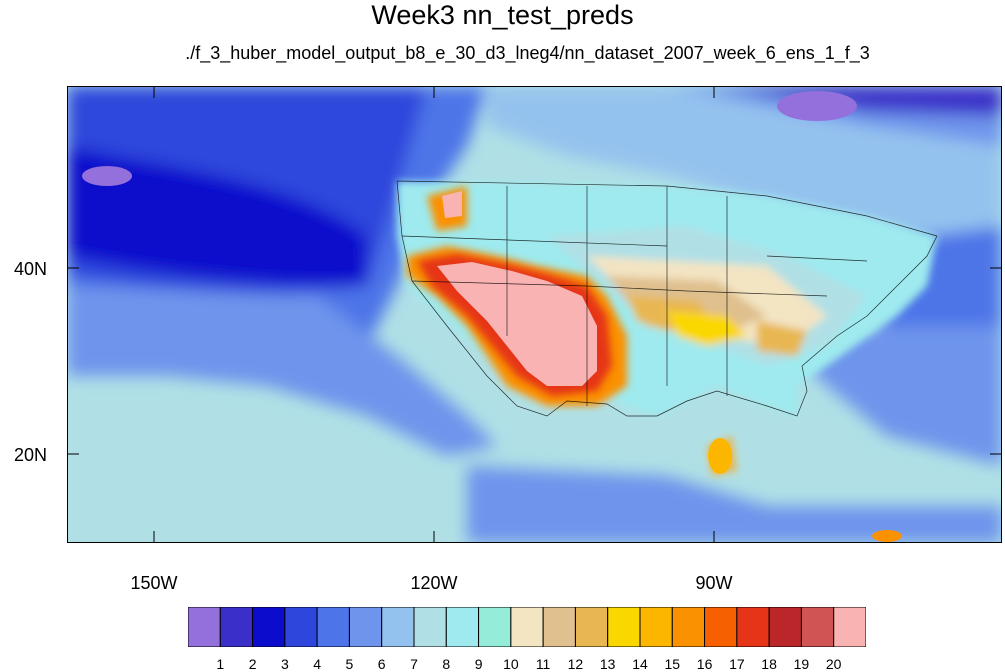  Describe the element at coordinates (349, 664) in the screenshot. I see `colorbar-tick-label: 5` at that location.